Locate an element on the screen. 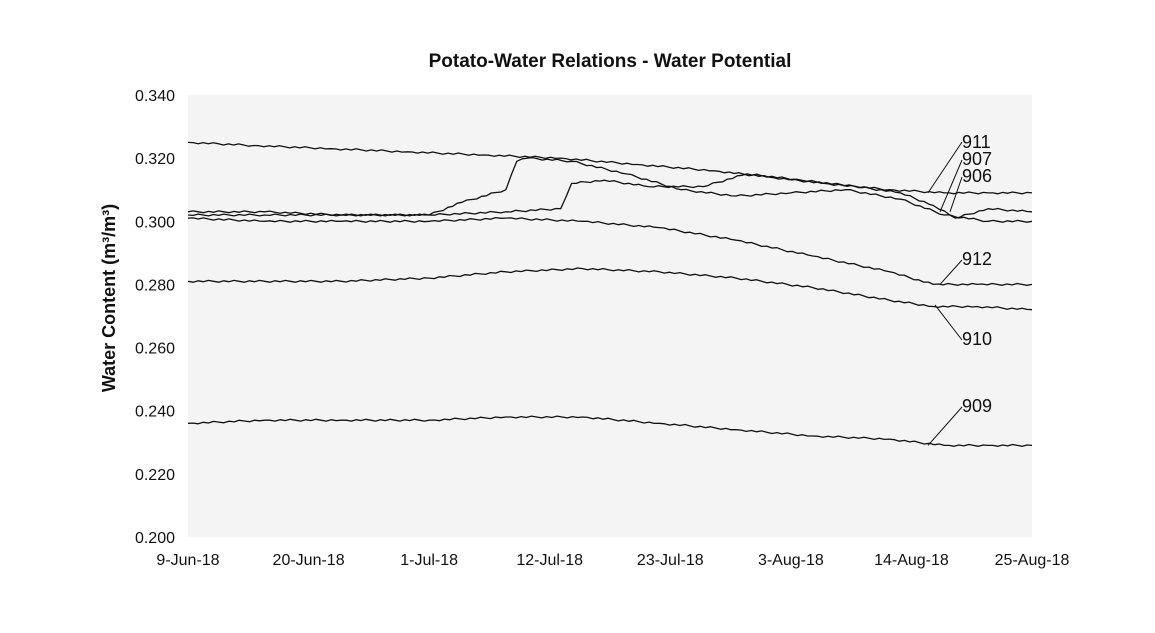 Image resolution: width=1155 pixels, height=633 pixels. x-tick-label: 3-Aug-18 is located at coordinates (791, 560).